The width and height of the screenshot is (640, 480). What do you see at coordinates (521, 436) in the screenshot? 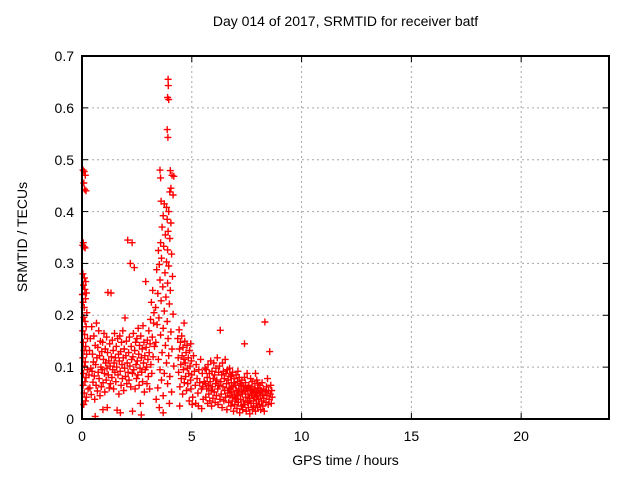
I see `x-tick-label: 20` at bounding box center [521, 436].